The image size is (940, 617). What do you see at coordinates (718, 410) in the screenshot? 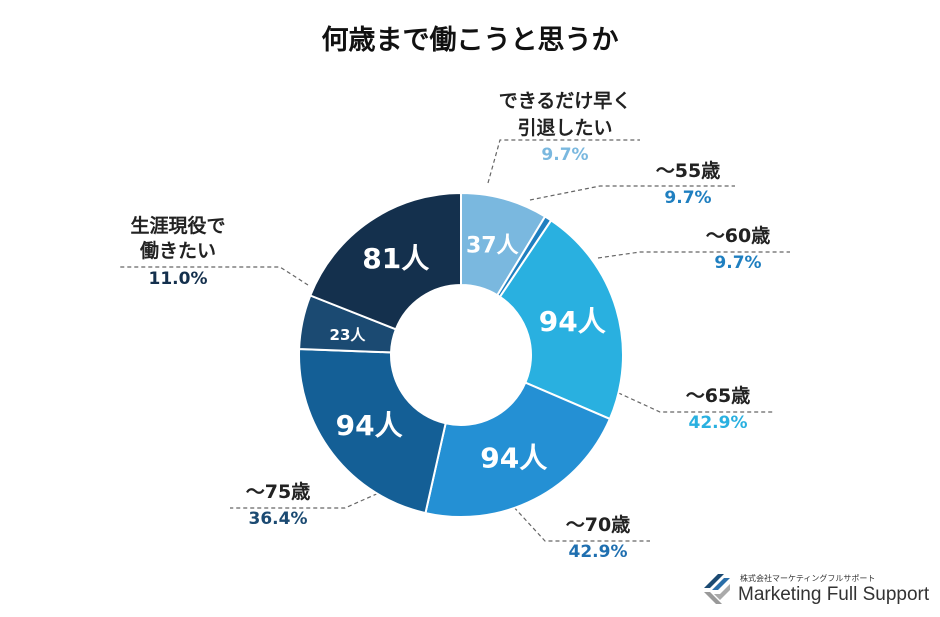
I see `label-65: ～65歳 42.9%` at bounding box center [718, 410].